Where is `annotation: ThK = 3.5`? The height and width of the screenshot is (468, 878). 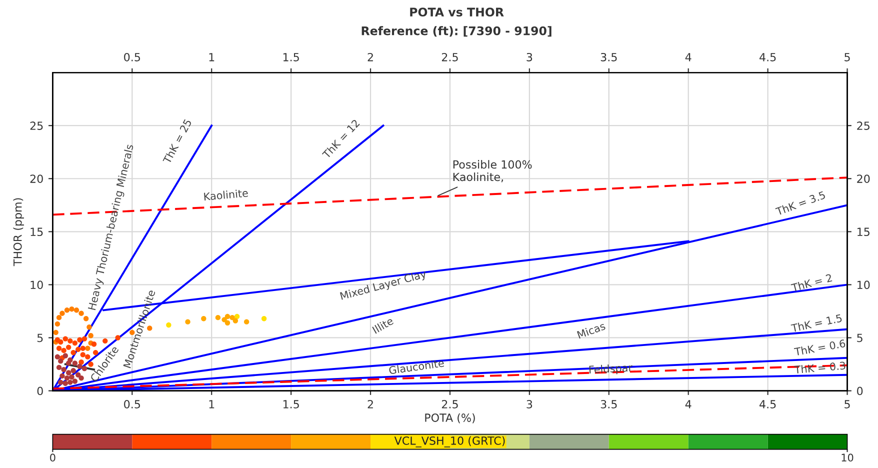 annotation: ThK = 3.5 is located at coordinates (800, 203).